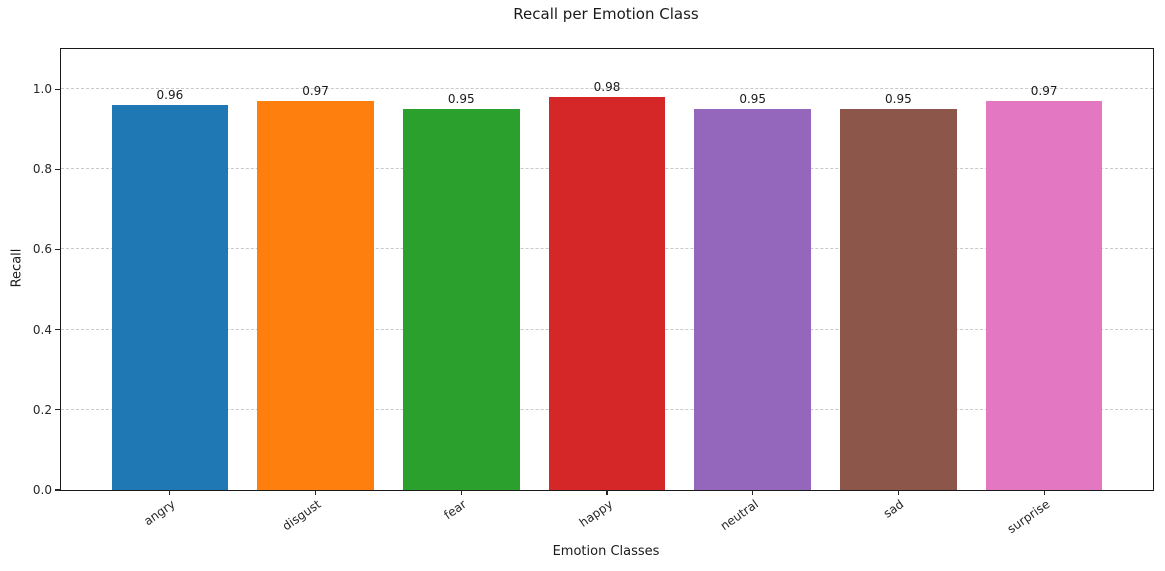 The width and height of the screenshot is (1165, 571). I want to click on x-tick-label-neutral: neutral, so click(739, 515).